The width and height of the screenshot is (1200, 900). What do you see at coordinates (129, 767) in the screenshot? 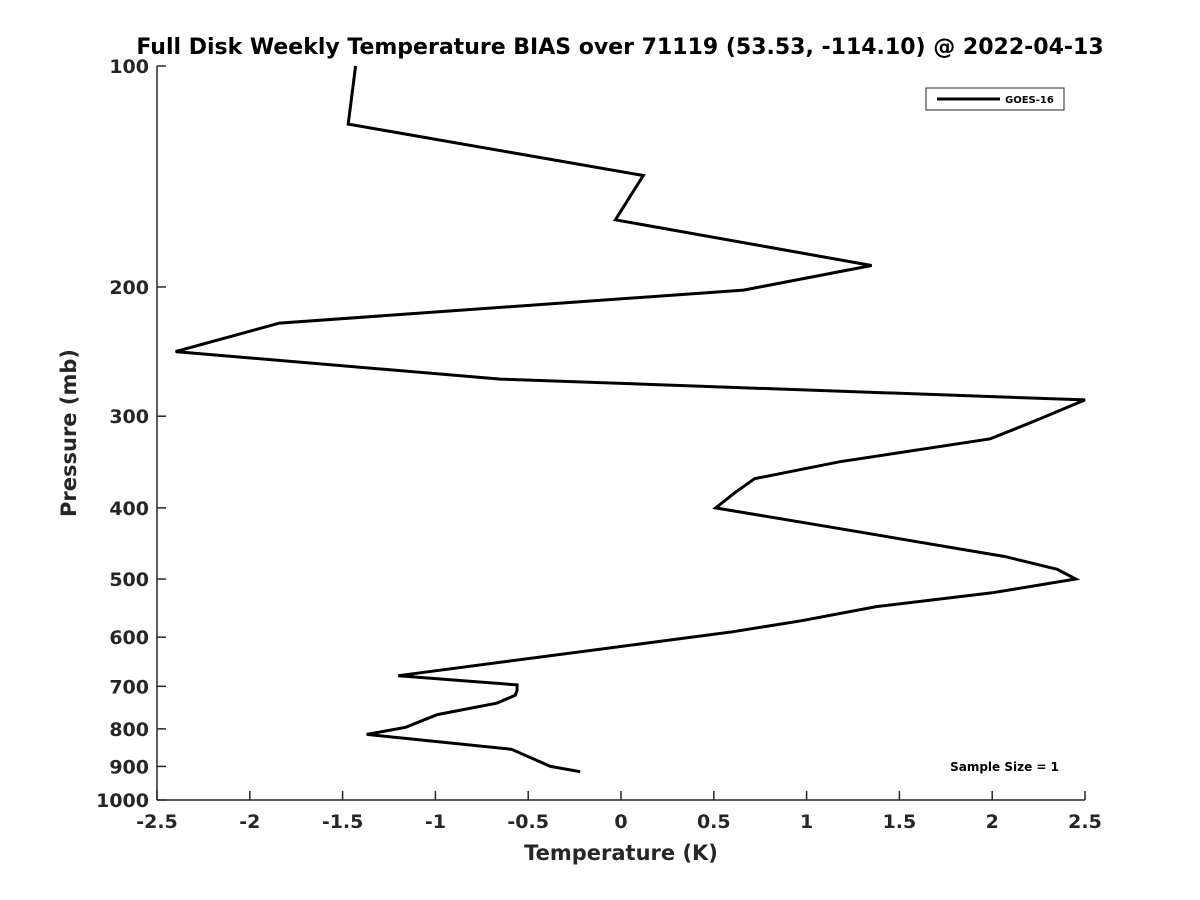
I see `y-tick-label: 900` at bounding box center [129, 767].